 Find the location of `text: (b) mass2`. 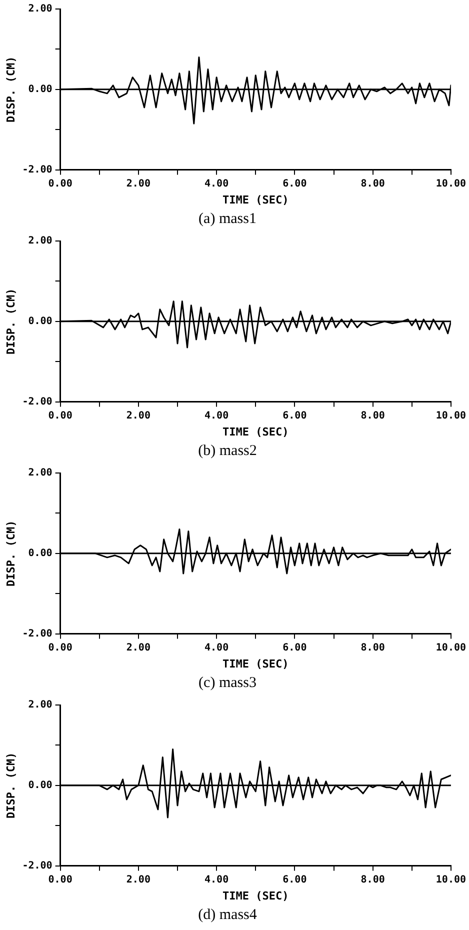

text: (b) mass2 is located at coordinates (227, 450).